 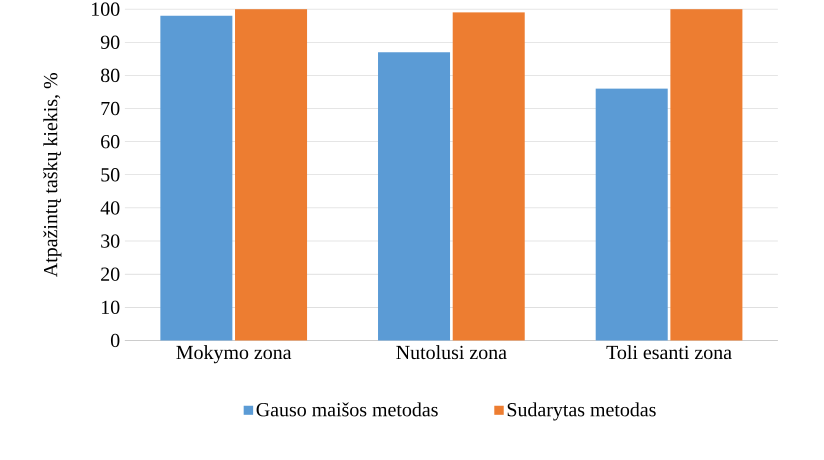 I want to click on x-tick-label: Mokymo zona, so click(x=234, y=354).